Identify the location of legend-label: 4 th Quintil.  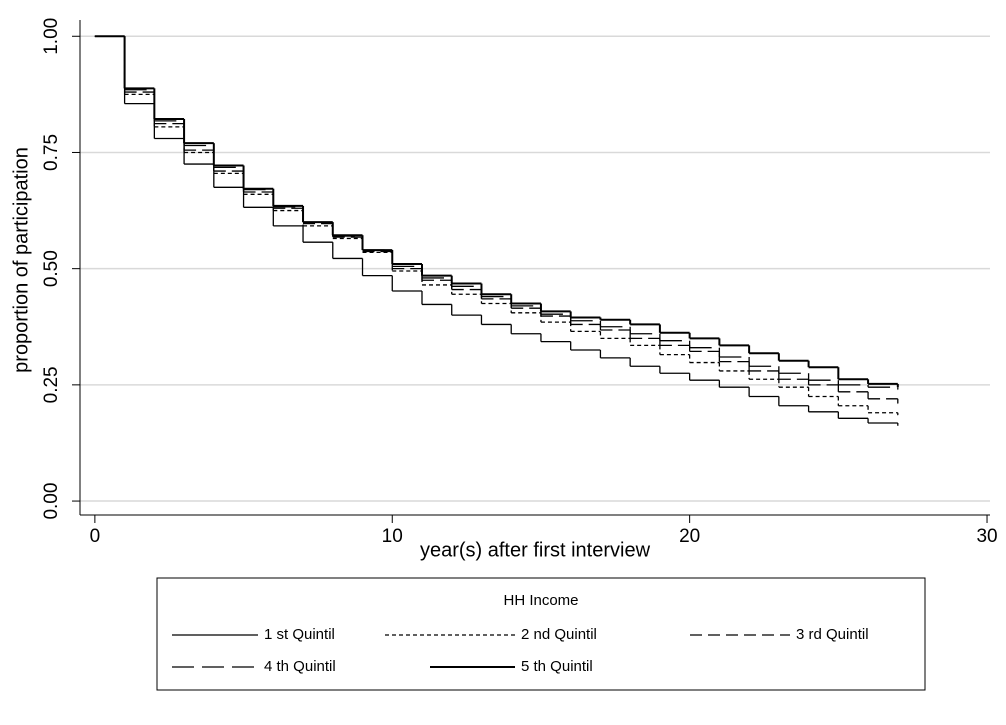
(300, 666).